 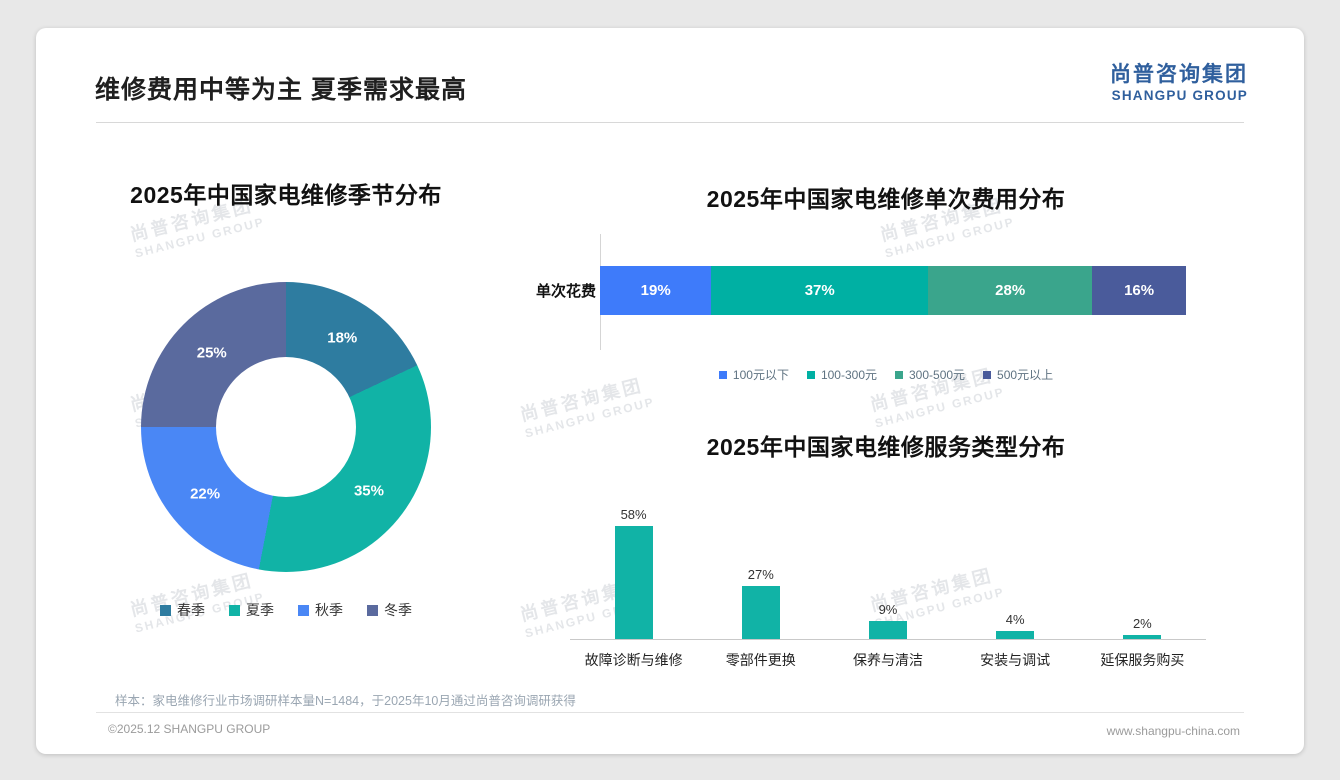 I want to click on bar-category-label: 零部件更换, so click(x=760, y=660).